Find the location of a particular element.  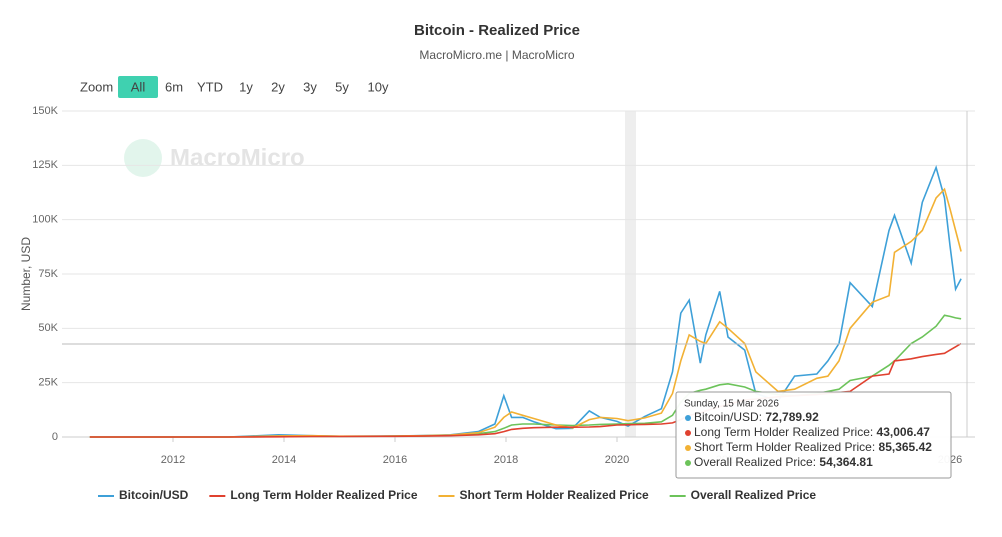

tooltip-value: 72,789.92 is located at coordinates (792, 417).